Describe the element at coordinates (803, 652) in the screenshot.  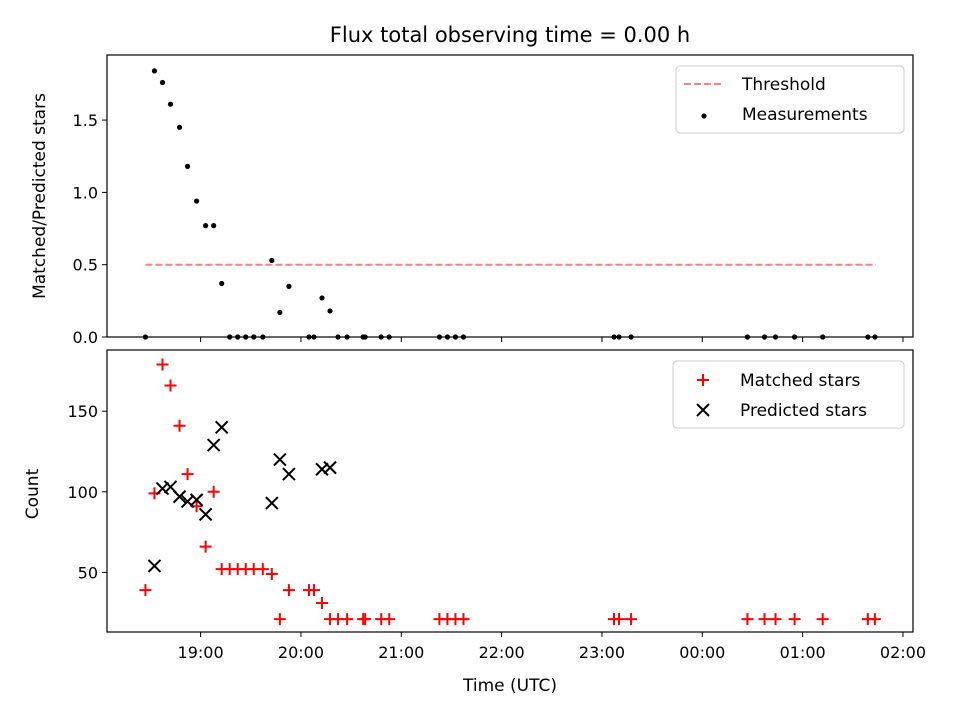
I see `x-tick-label: 01:00` at that location.